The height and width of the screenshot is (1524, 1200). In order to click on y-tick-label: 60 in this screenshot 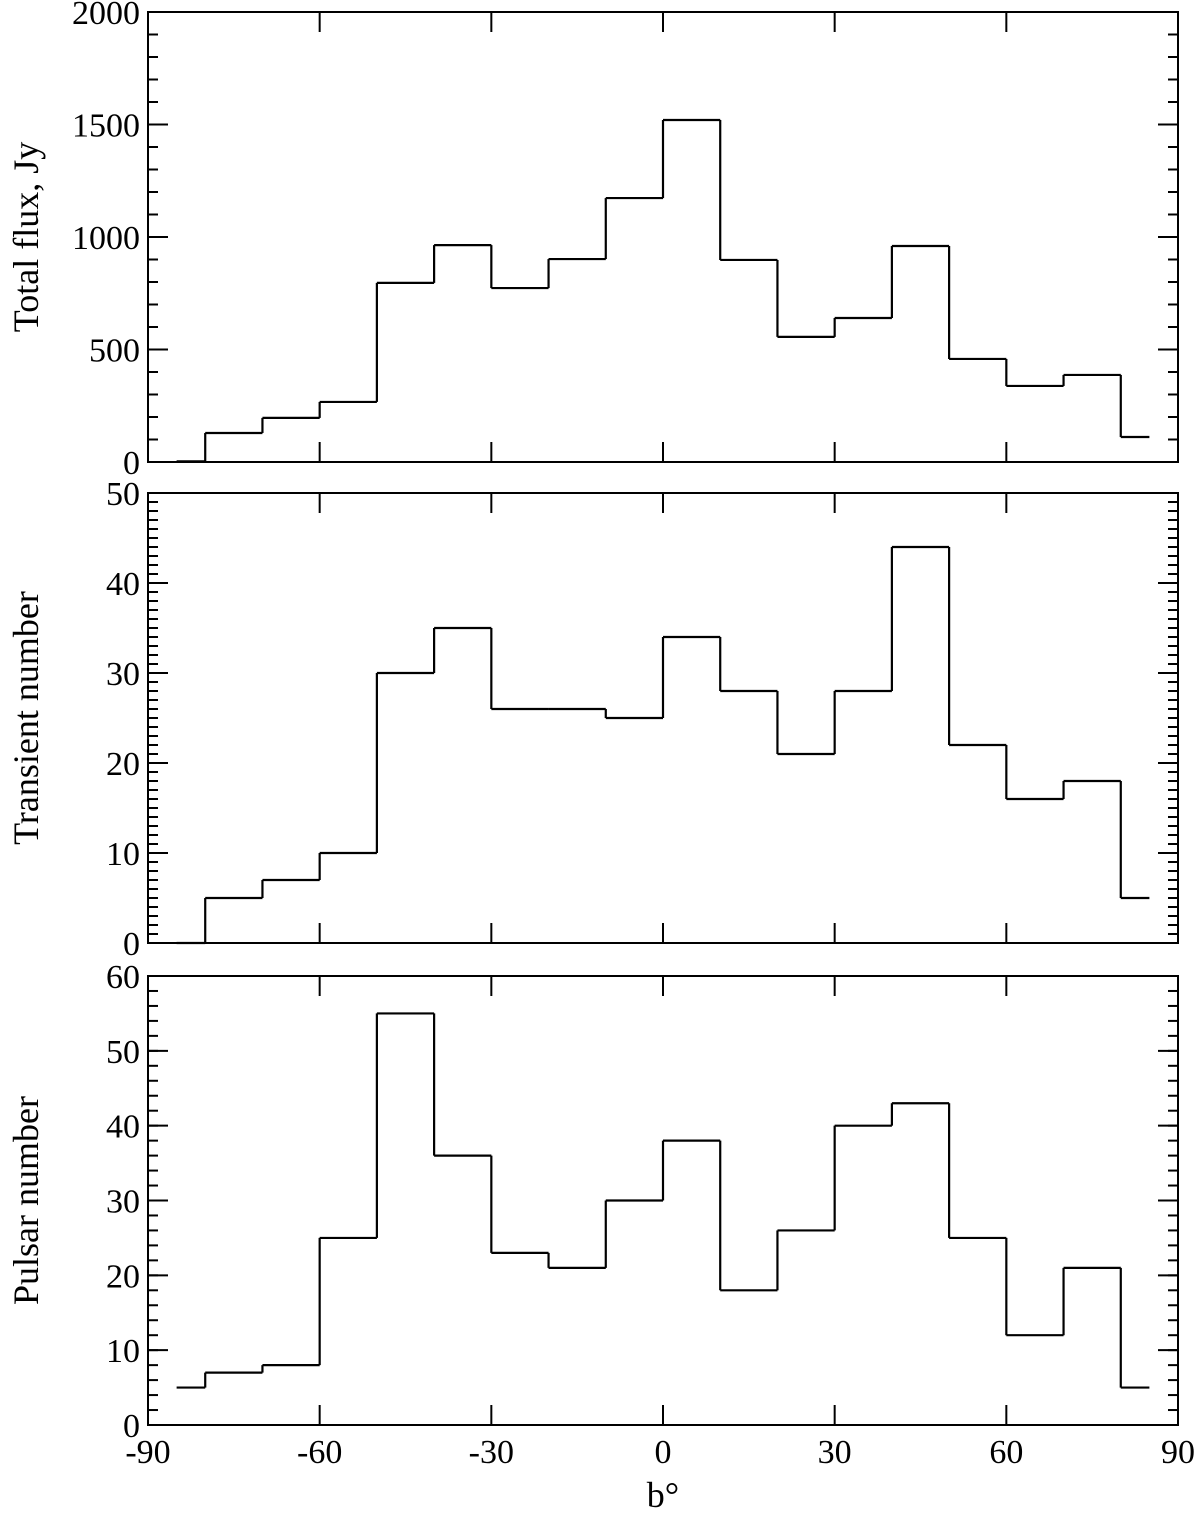, I will do `click(123, 977)`.